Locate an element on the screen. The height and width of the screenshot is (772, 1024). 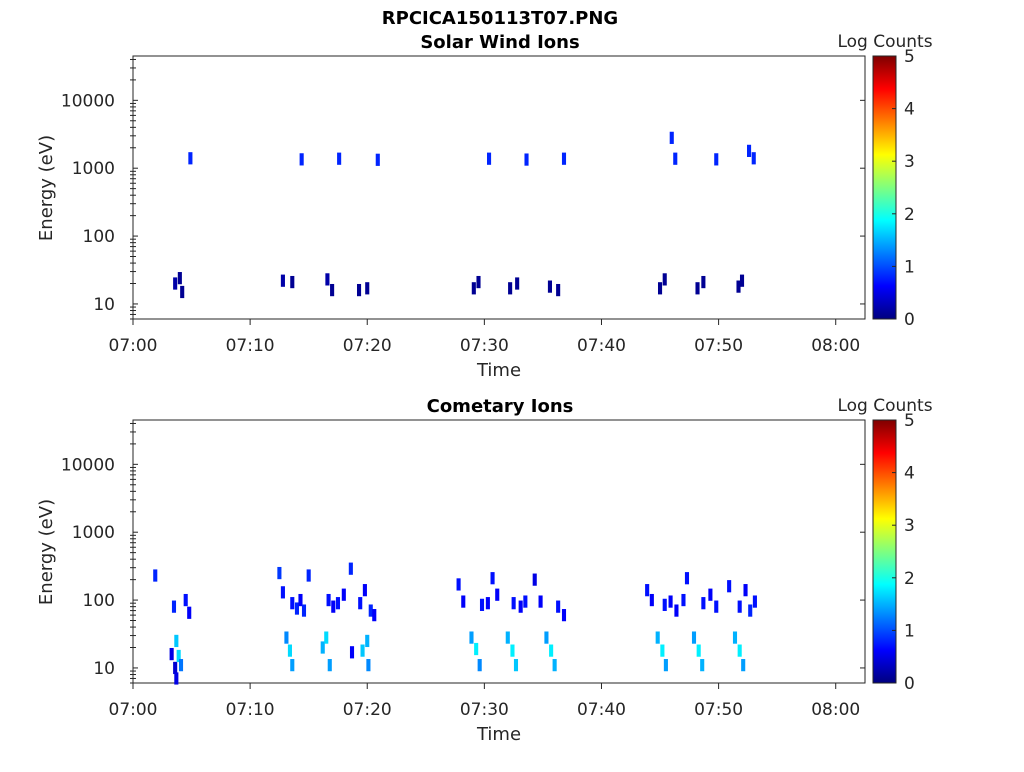
x-tick-label: 08:00 is located at coordinates (835, 710).